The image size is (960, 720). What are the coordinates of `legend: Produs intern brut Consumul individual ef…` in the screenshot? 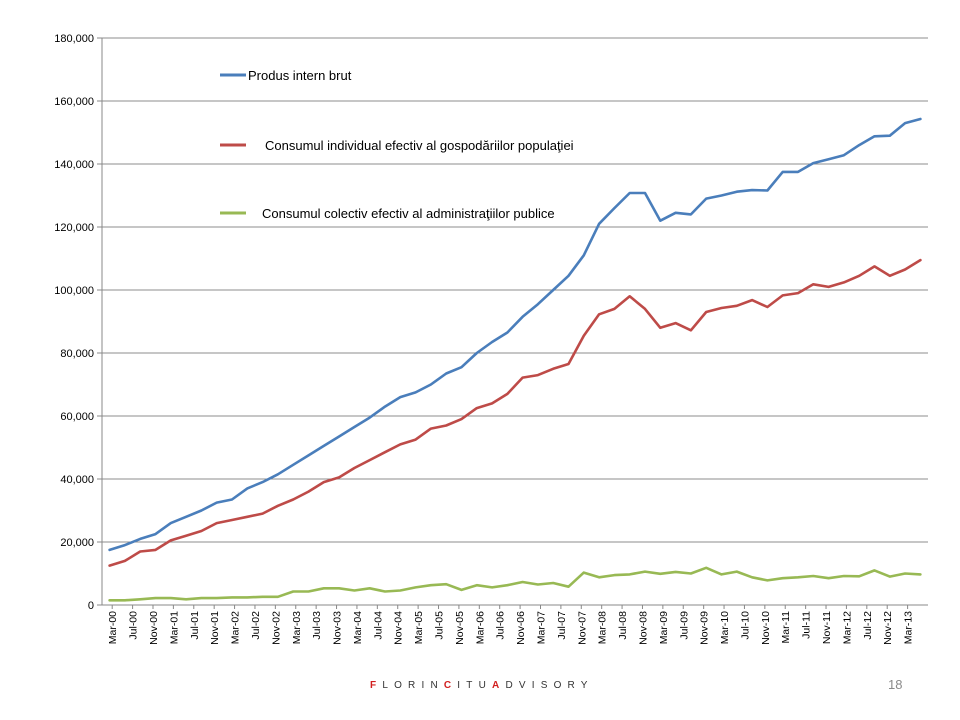 It's located at (397, 144).